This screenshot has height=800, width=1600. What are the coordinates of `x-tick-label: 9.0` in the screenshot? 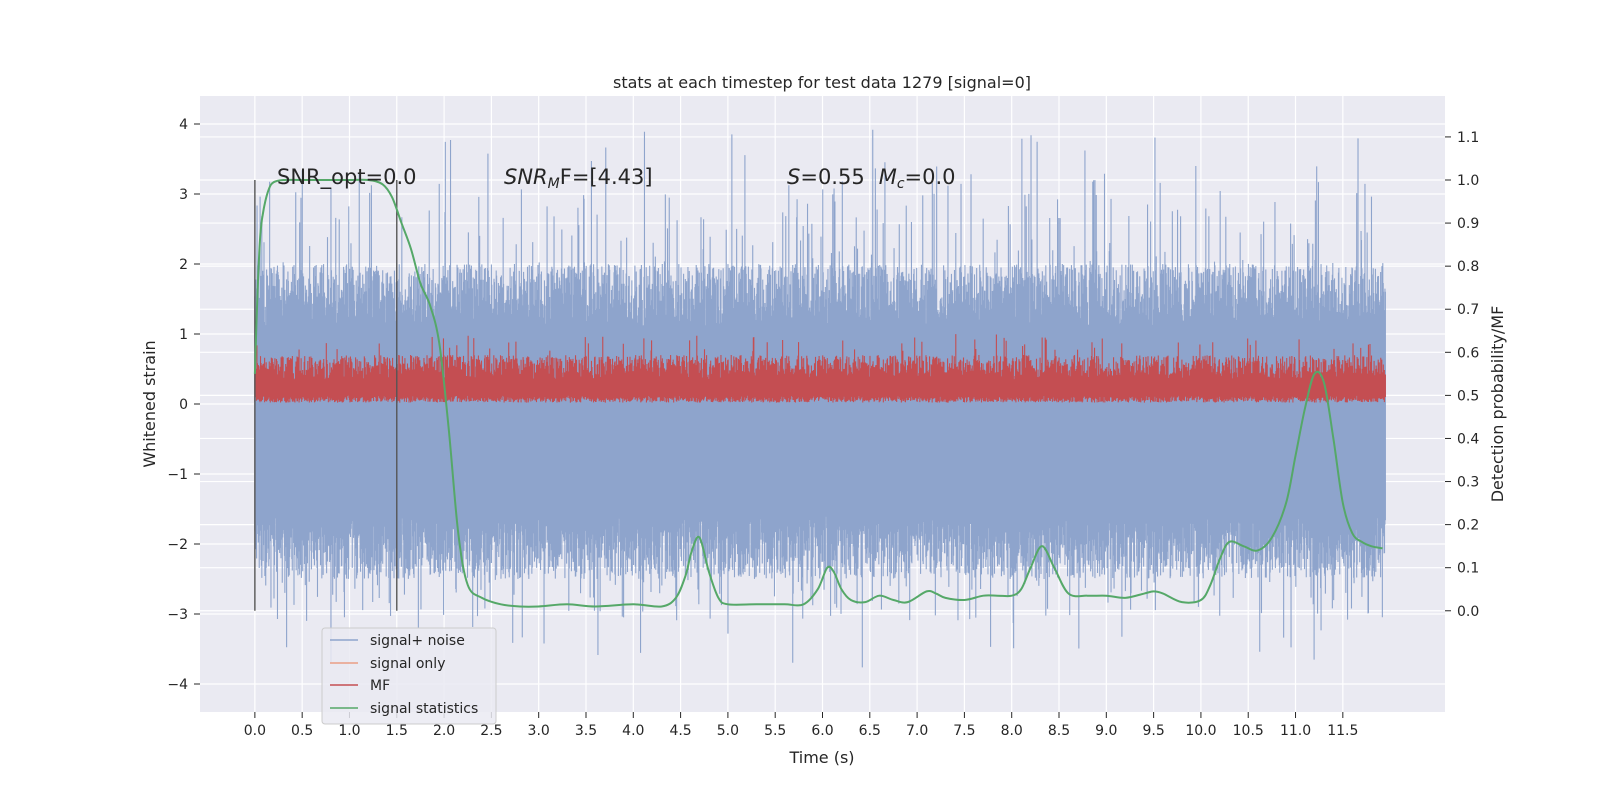 It's located at (1106, 731).